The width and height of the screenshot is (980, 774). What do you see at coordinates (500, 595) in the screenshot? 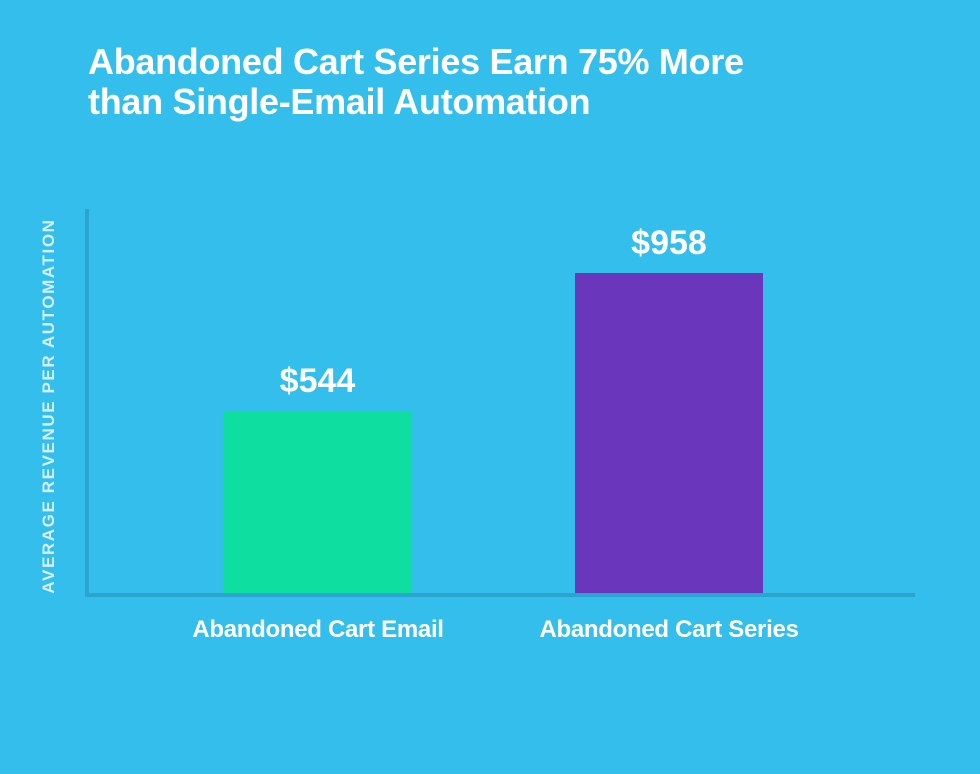
I see `x-axis-line` at bounding box center [500, 595].